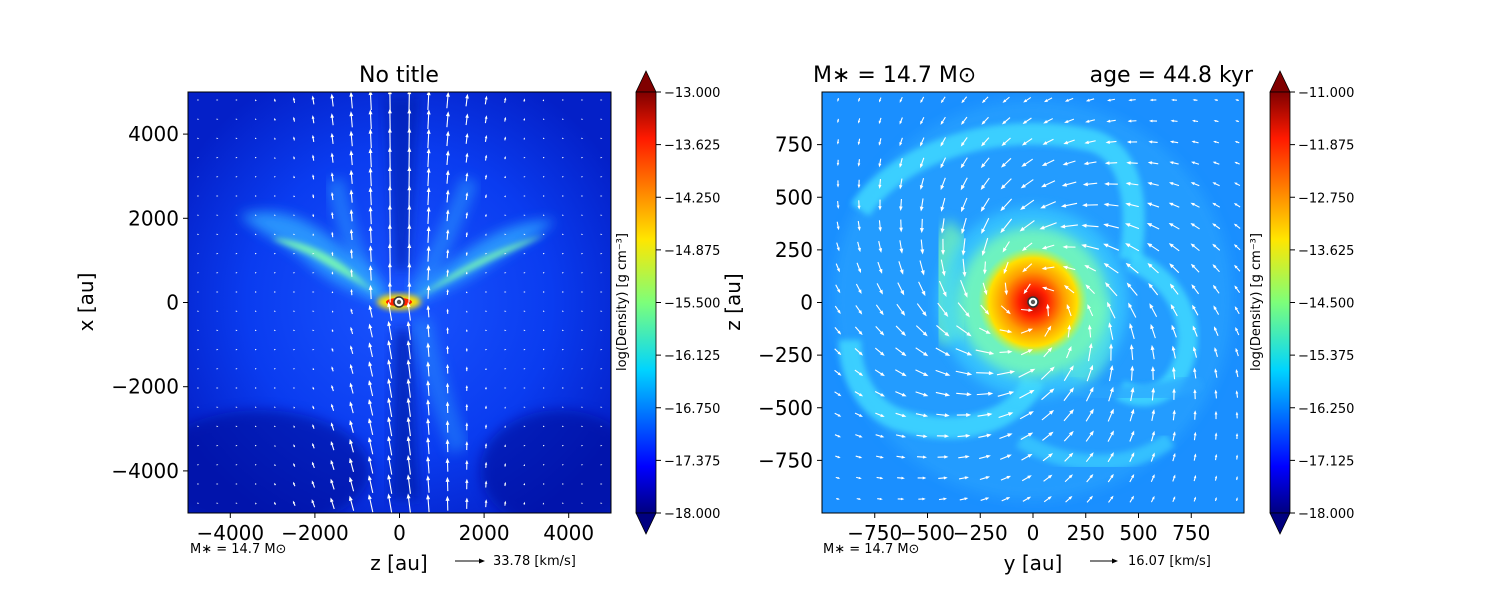  What do you see at coordinates (790, 302) in the screenshot?
I see `right-y-ticks: 750 500 250 0 −250 −500 −750` at bounding box center [790, 302].